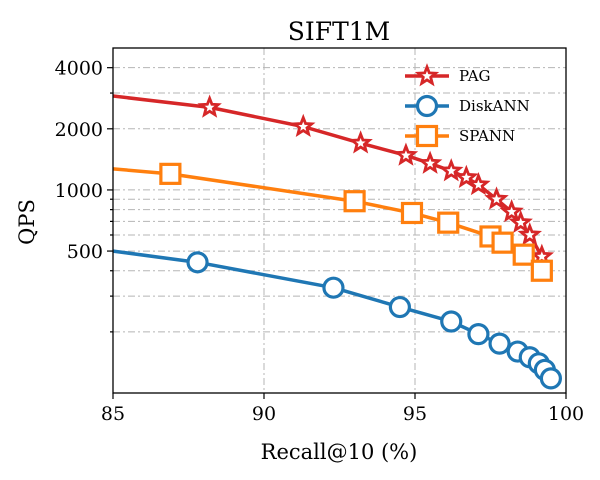  Describe the element at coordinates (113, 414) in the screenshot. I see `x-tick-label: 85` at that location.